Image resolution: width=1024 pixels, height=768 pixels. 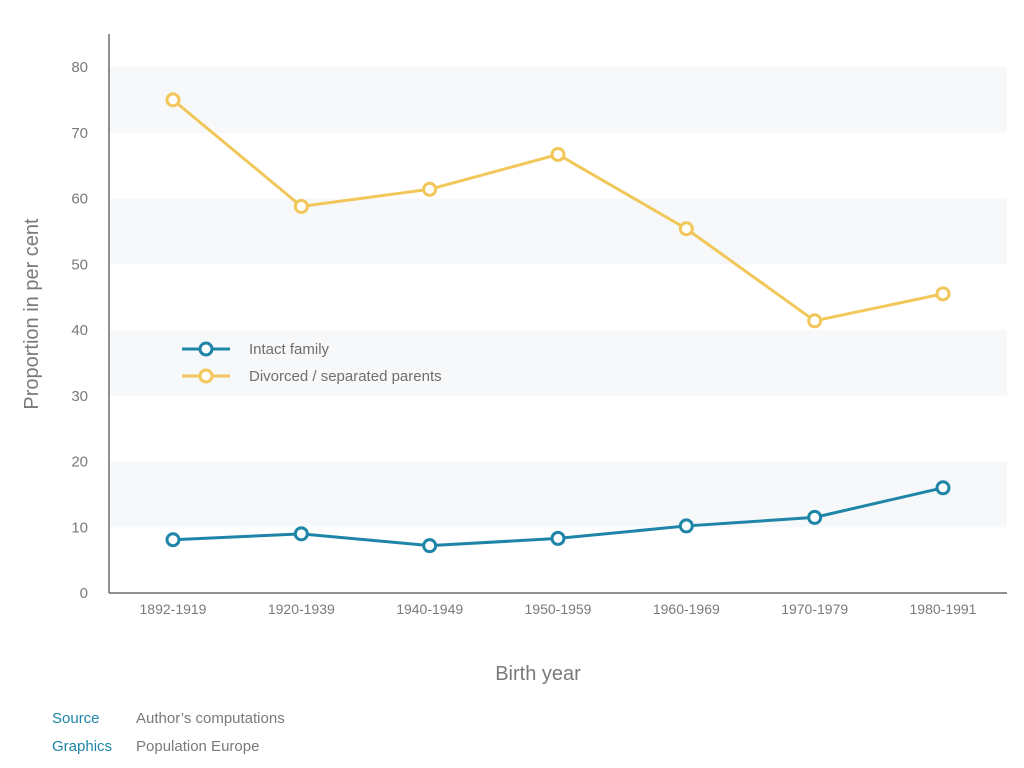 I want to click on legend-item: Intact family, so click(x=256, y=349).